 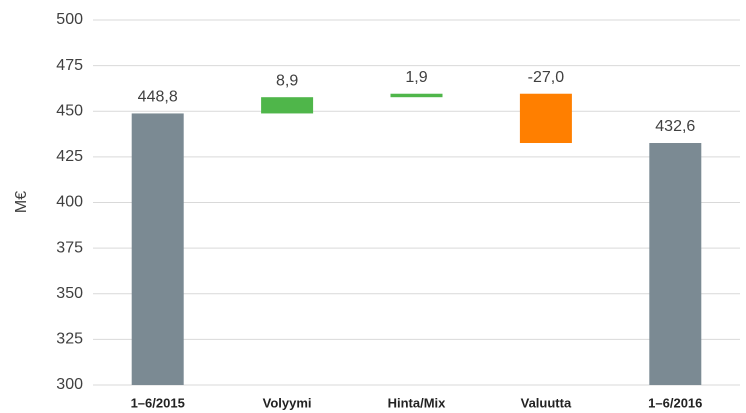 I want to click on y-tick-label: 475, so click(x=69, y=65).